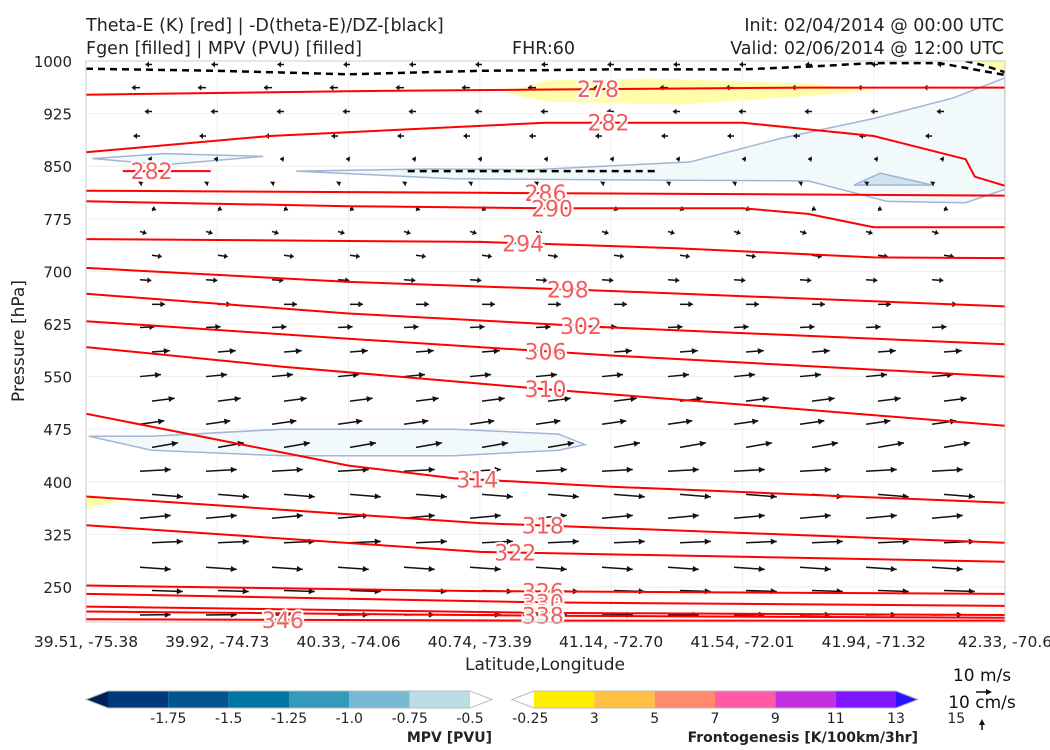 The height and width of the screenshot is (750, 1050). Describe the element at coordinates (581, 327) in the screenshot. I see `theta-e-contour-label: 302` at that location.